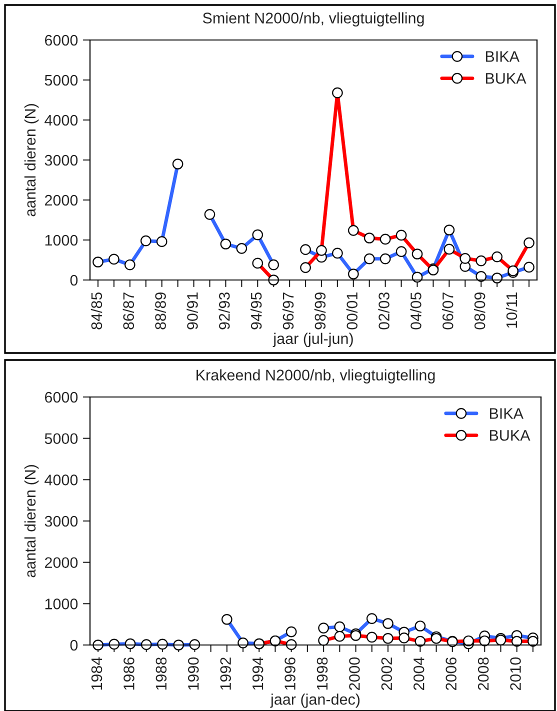 Image resolution: width=557 pixels, height=711 pixels. I want to click on x-tick-label: 1988, so click(161, 673).